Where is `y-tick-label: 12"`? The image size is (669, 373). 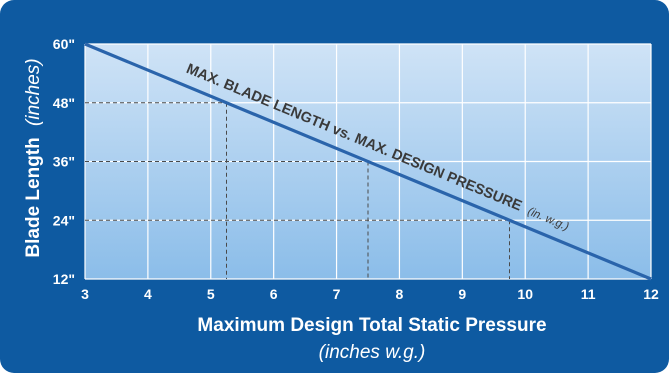
y-tick-label: 12" is located at coordinates (64, 279).